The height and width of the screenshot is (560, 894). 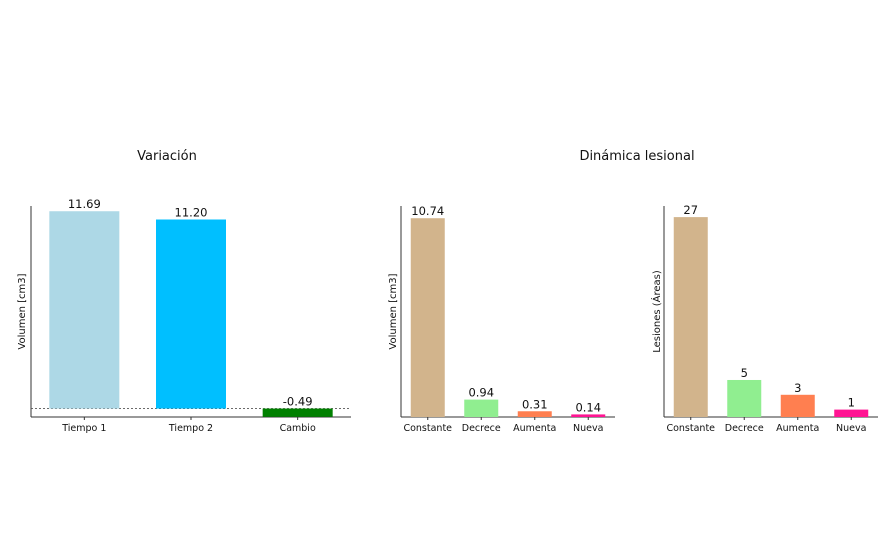 What do you see at coordinates (690, 210) in the screenshot?
I see `data-label: 27` at bounding box center [690, 210].